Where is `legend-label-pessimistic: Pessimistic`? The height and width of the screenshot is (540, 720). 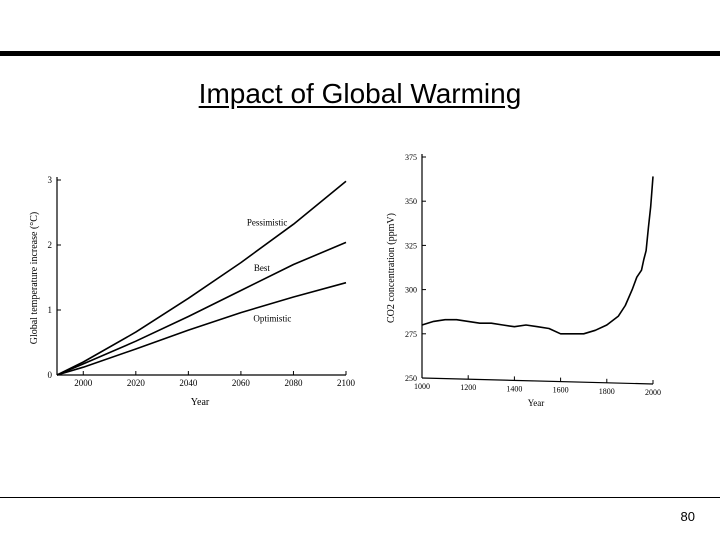 legend-label-pessimistic: Pessimistic is located at coordinates (267, 223).